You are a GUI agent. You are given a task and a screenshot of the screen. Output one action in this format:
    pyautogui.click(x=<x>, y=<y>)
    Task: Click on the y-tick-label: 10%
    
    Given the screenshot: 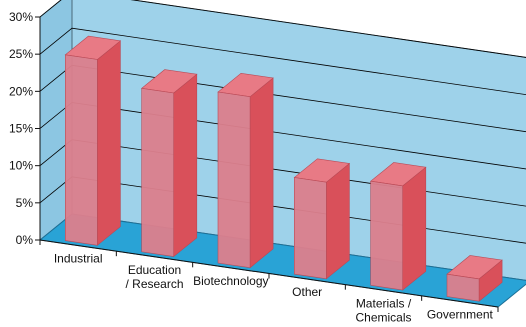 What is the action you would take?
    pyautogui.click(x=21, y=166)
    